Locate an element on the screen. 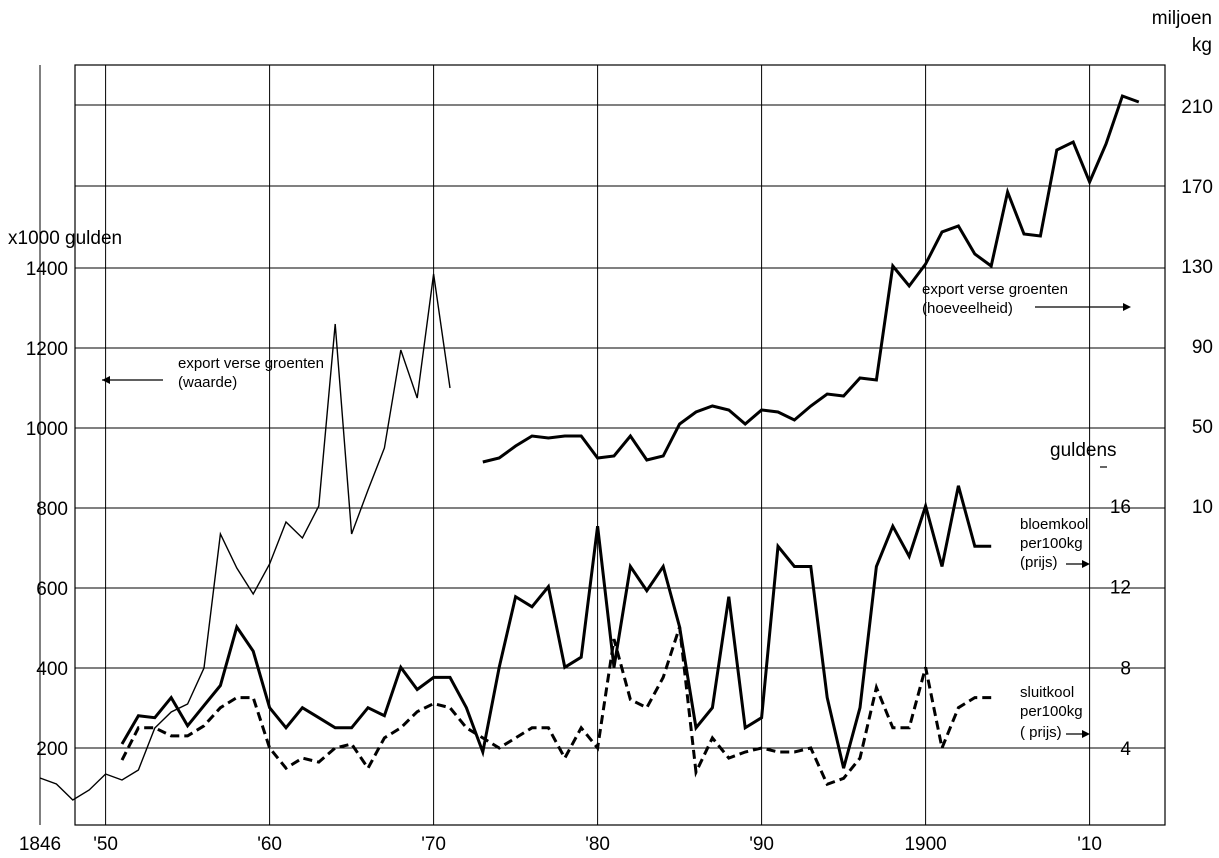  right-inner-tick-label: 8 is located at coordinates (1125, 668).